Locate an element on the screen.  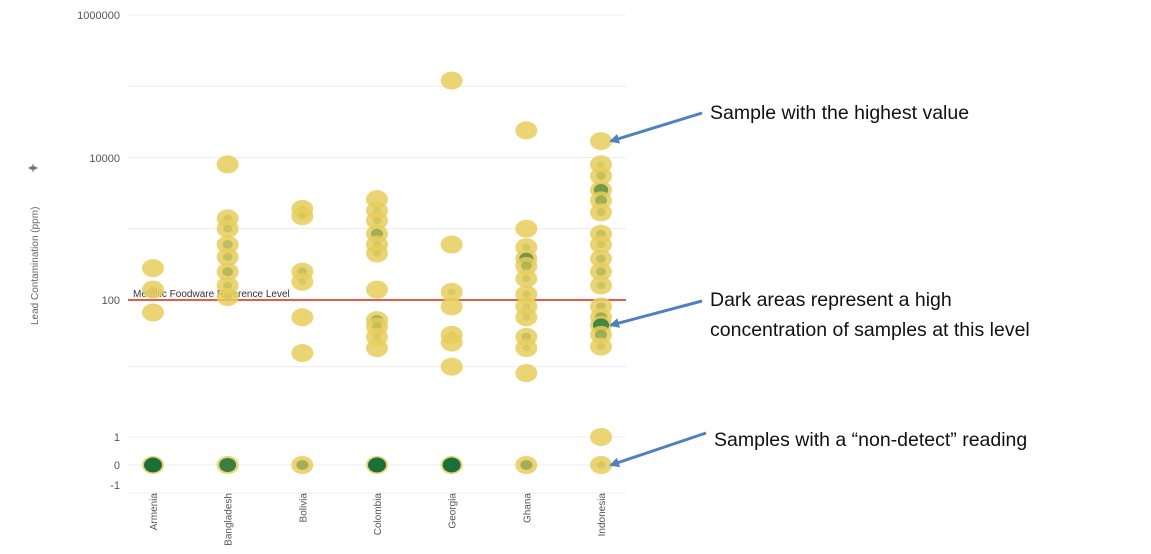
y-axis-ticks-log: 1000000 10000 100 is located at coordinates (98, 158).